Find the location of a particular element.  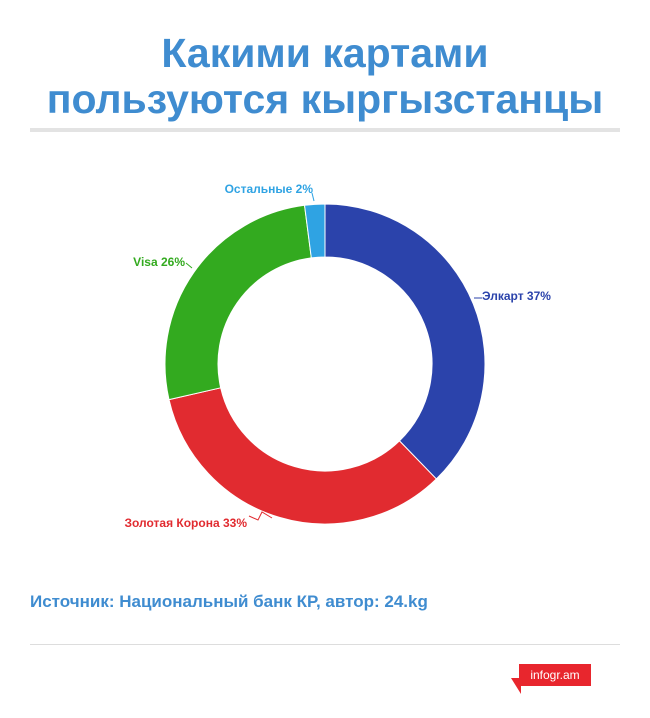

slice-label-3: Visa 26% is located at coordinates (159, 262).